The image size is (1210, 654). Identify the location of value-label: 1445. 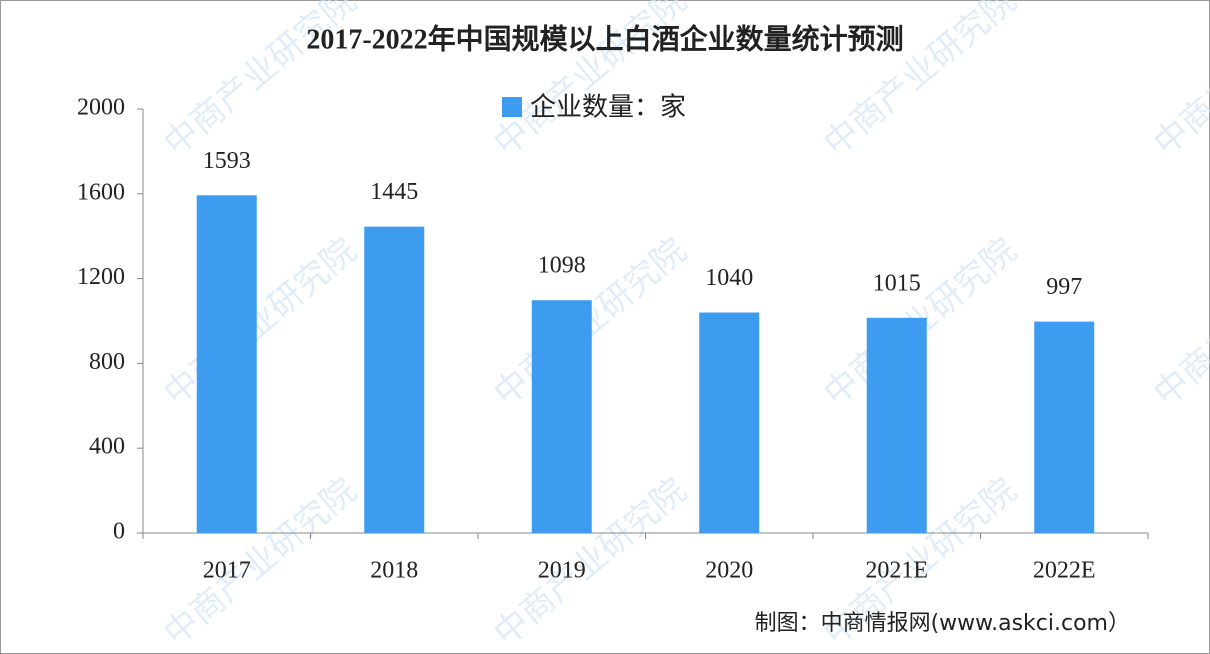
(394, 192).